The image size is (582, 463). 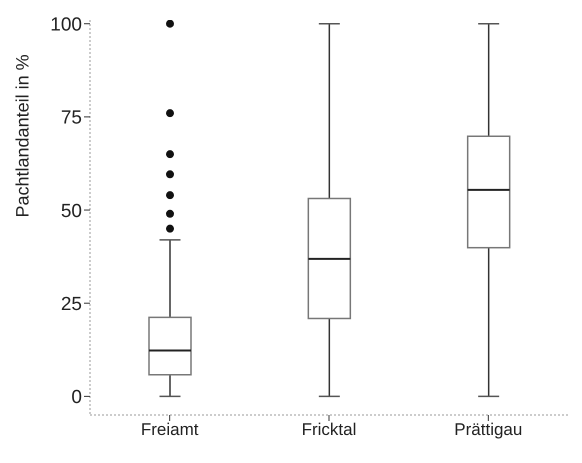 What do you see at coordinates (76, 397) in the screenshot?
I see `y-tick-label: 0` at bounding box center [76, 397].